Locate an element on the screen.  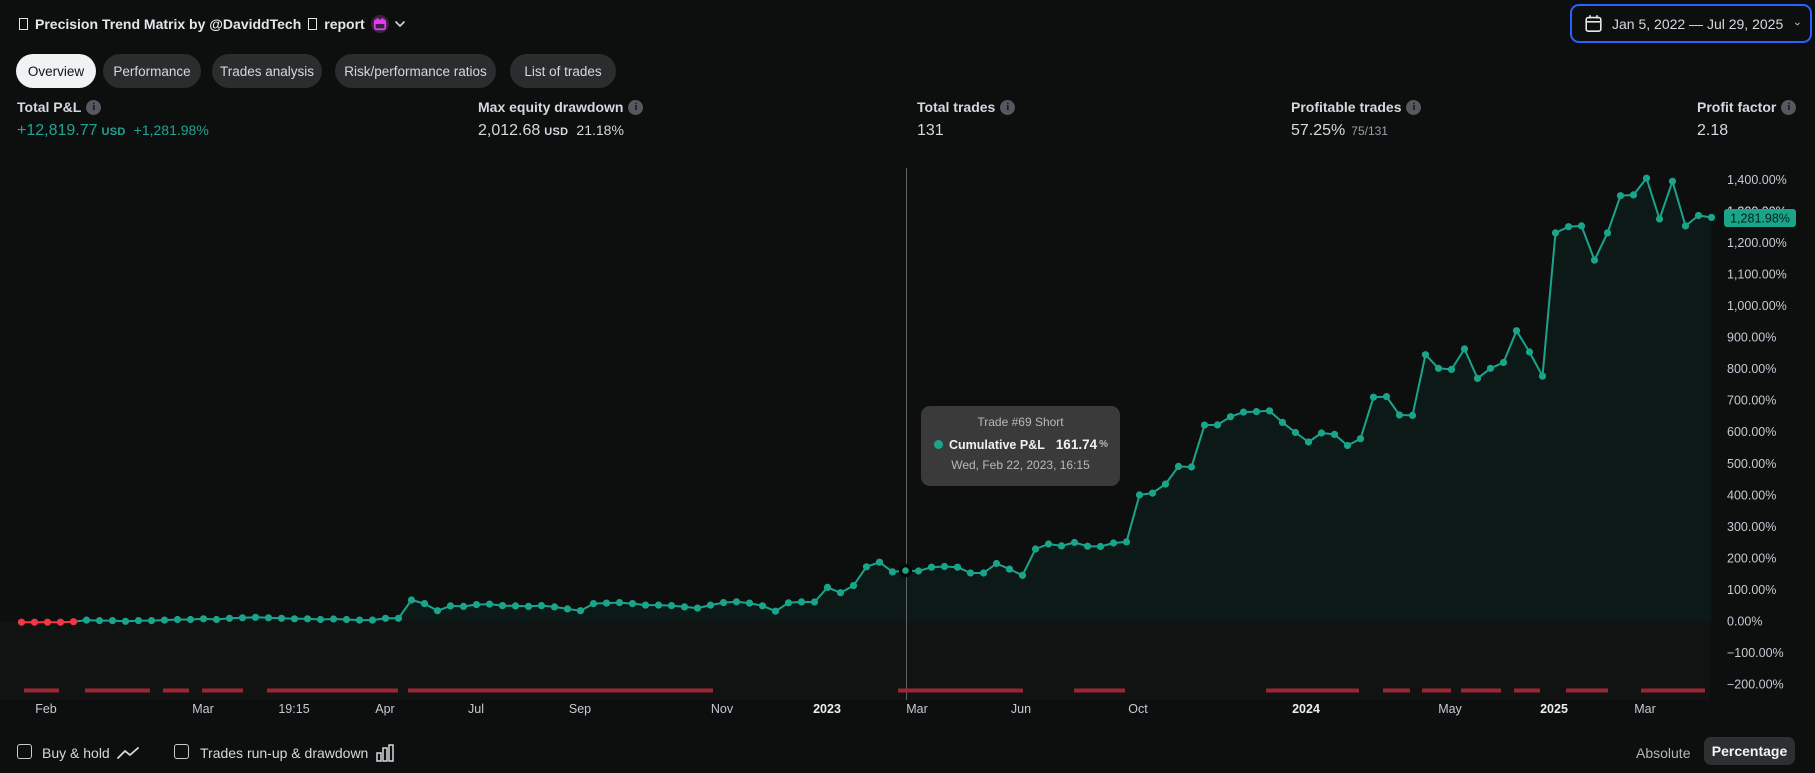
svg-text: 100.00% is located at coordinates (1751, 590).